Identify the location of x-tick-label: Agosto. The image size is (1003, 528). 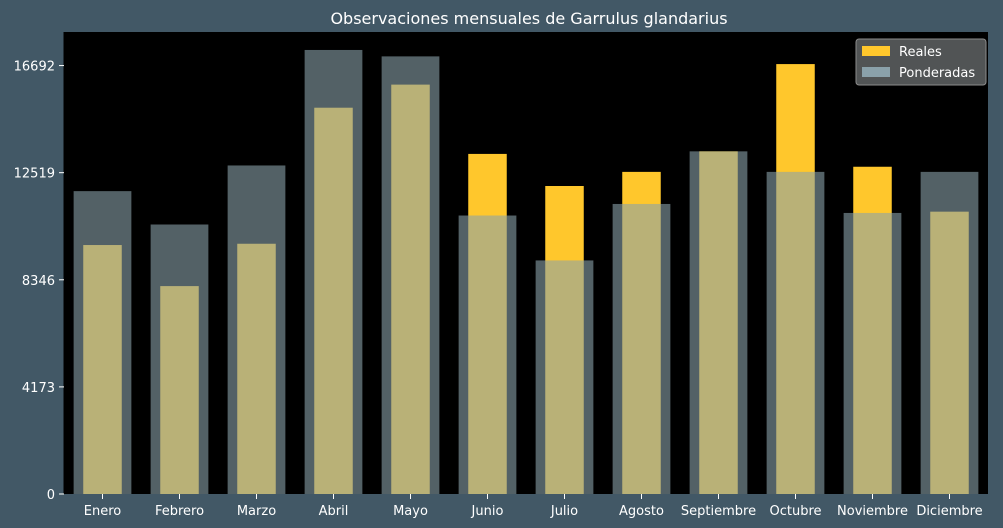
(641, 511).